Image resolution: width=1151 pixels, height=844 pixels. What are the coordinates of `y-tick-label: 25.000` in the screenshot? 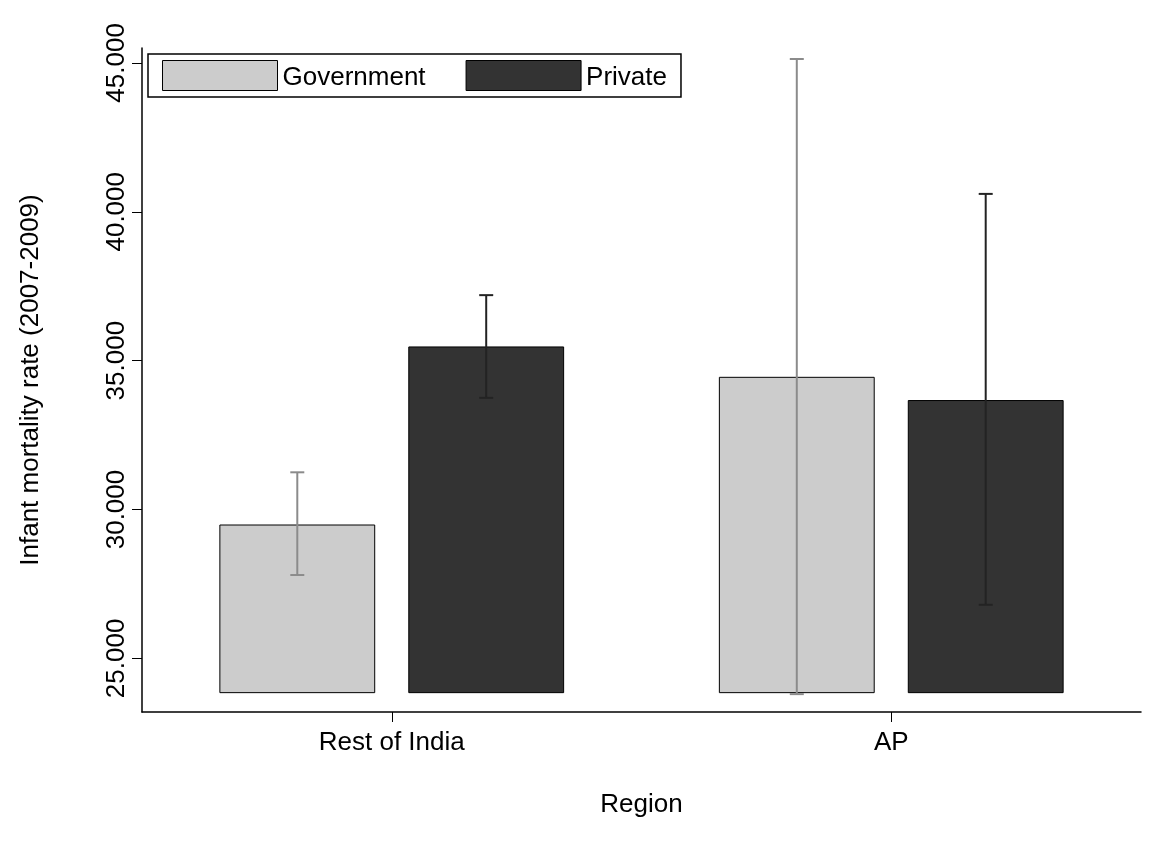 It's located at (115, 658).